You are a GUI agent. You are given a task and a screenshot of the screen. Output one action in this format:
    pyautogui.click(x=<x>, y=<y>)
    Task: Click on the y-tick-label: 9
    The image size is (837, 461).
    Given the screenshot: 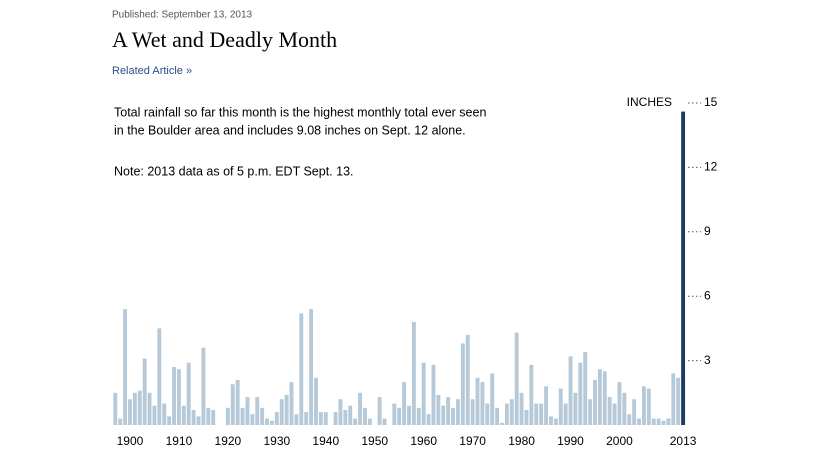 What is the action you would take?
    pyautogui.click(x=707, y=231)
    